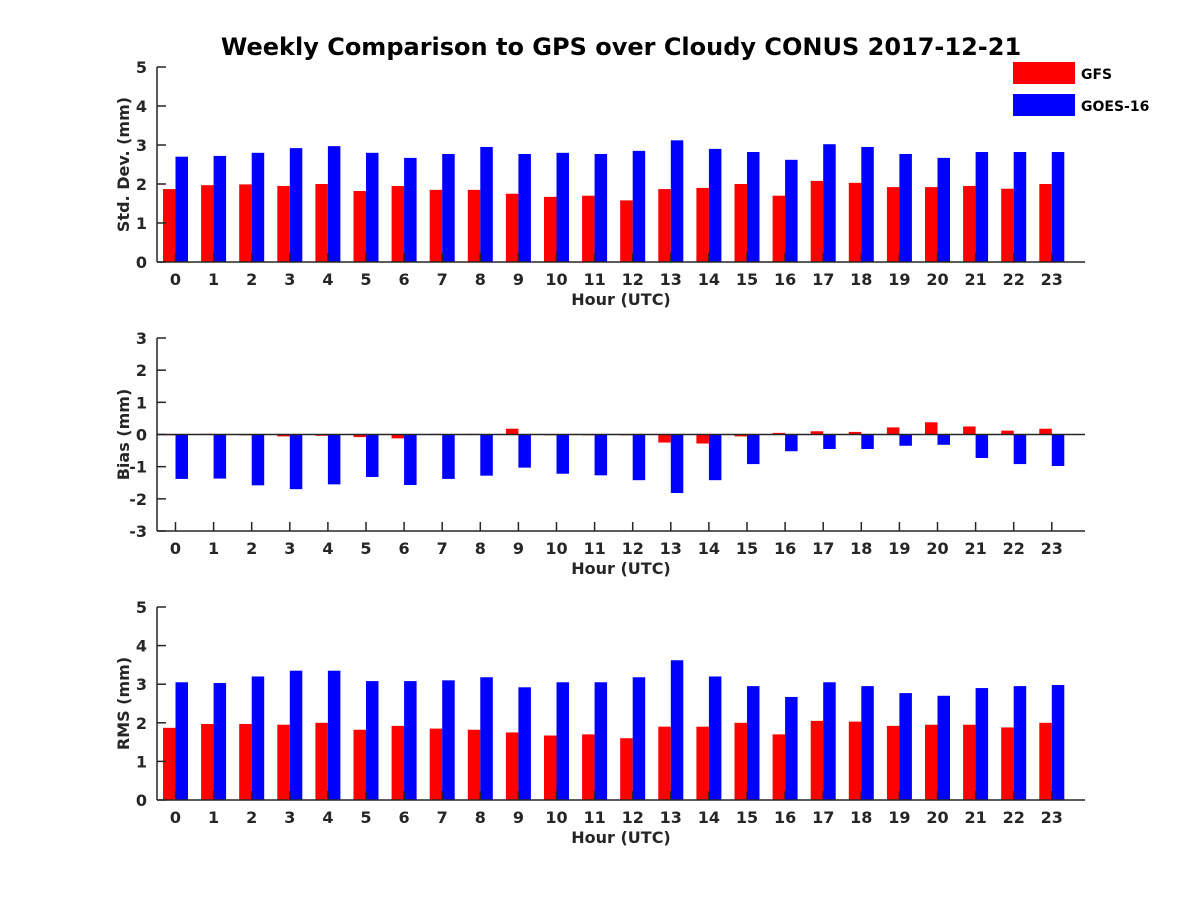 The width and height of the screenshot is (1200, 900). What do you see at coordinates (289, 548) in the screenshot?
I see `x-tick-label-bias: 3` at bounding box center [289, 548].